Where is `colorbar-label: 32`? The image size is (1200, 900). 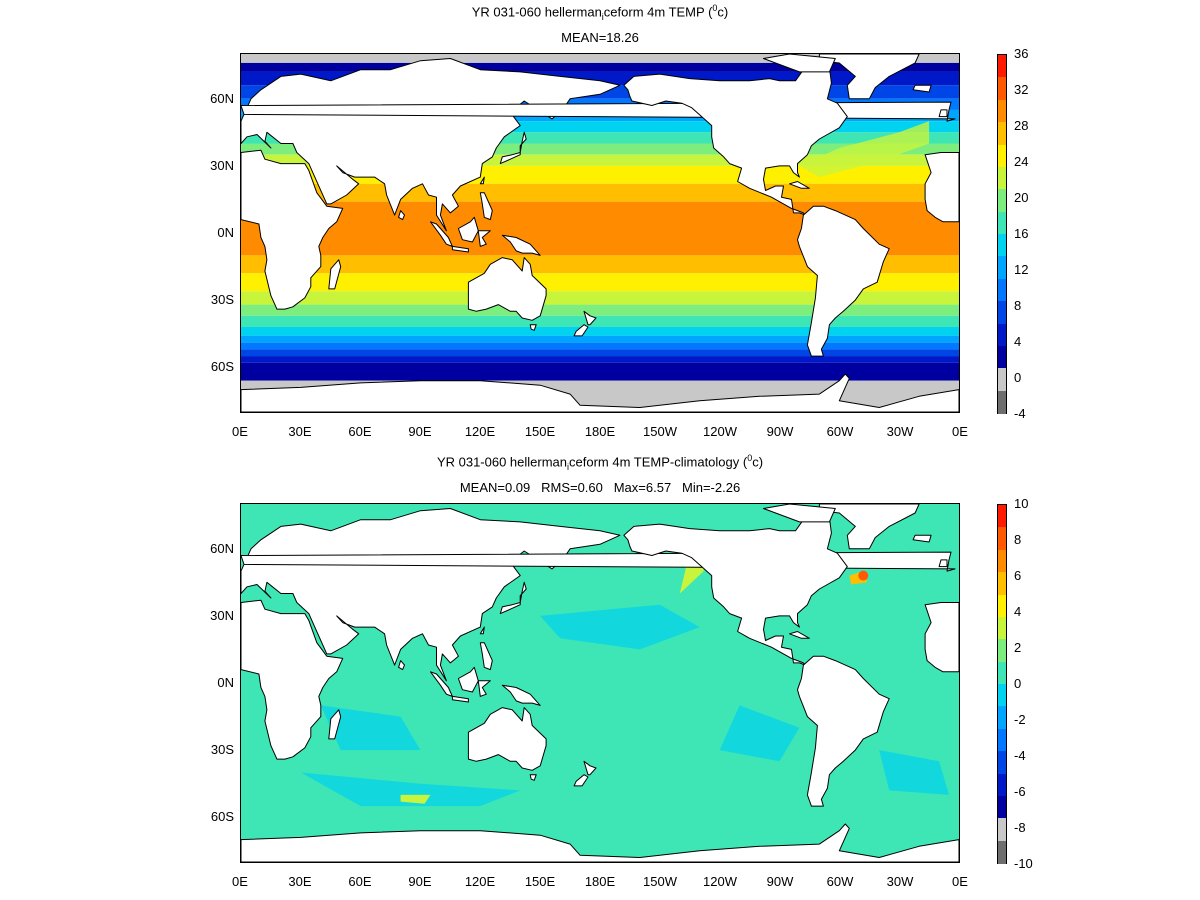 colorbar-label: 32 is located at coordinates (1021, 89).